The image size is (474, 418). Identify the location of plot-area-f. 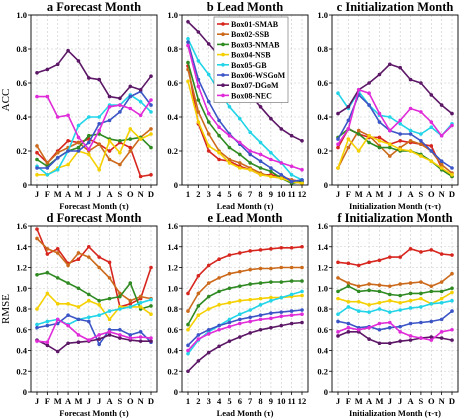
(395, 309).